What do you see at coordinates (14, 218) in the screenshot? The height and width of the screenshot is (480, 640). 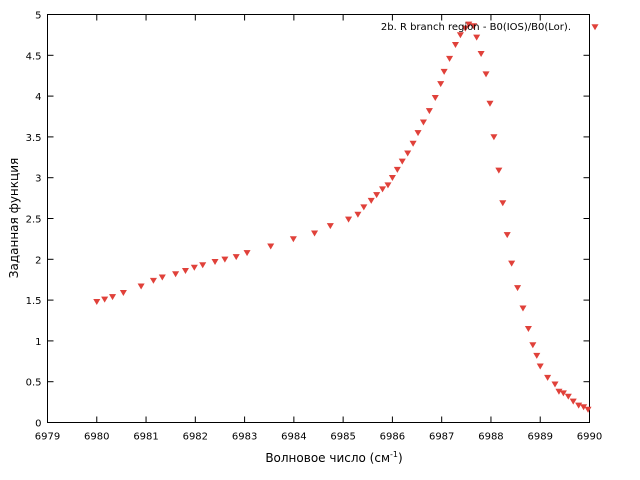 I see `y-axis-label: Заданная функция` at bounding box center [14, 218].